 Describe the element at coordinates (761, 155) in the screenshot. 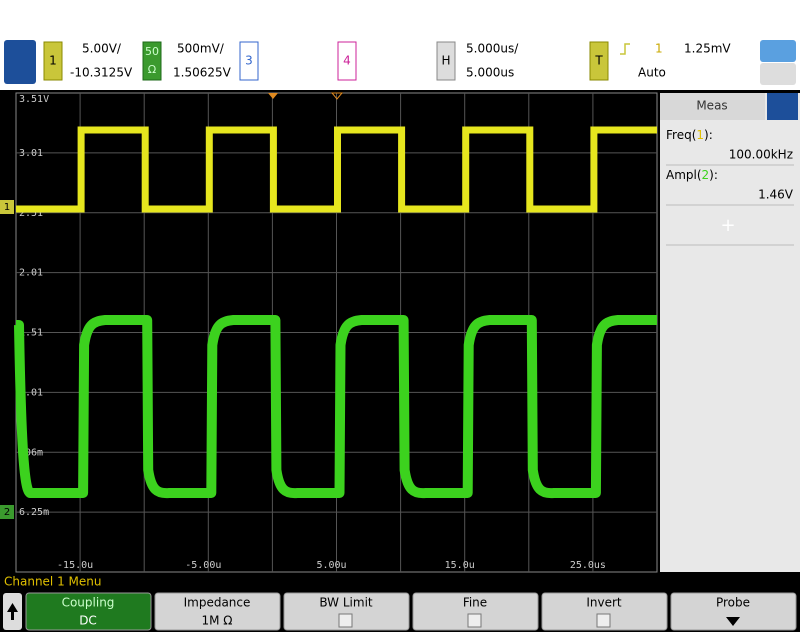

I see `meas-value: 100.00kHz` at that location.